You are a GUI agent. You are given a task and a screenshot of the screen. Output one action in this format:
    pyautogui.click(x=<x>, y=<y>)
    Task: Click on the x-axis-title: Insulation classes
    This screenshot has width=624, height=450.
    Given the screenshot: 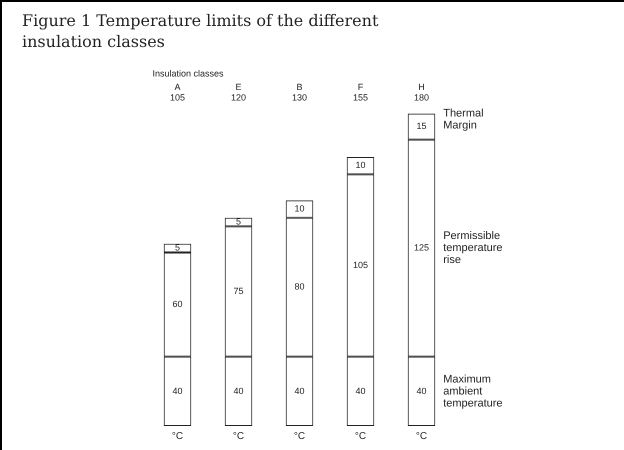 What is the action you would take?
    pyautogui.click(x=188, y=73)
    